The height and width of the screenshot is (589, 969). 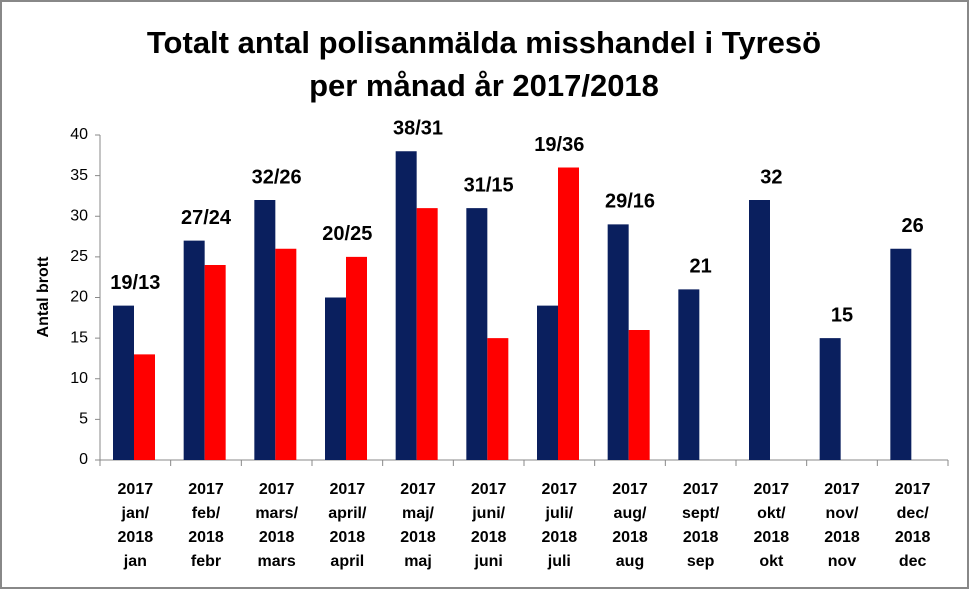 I want to click on y-tick-label: 25, so click(x=79, y=256).